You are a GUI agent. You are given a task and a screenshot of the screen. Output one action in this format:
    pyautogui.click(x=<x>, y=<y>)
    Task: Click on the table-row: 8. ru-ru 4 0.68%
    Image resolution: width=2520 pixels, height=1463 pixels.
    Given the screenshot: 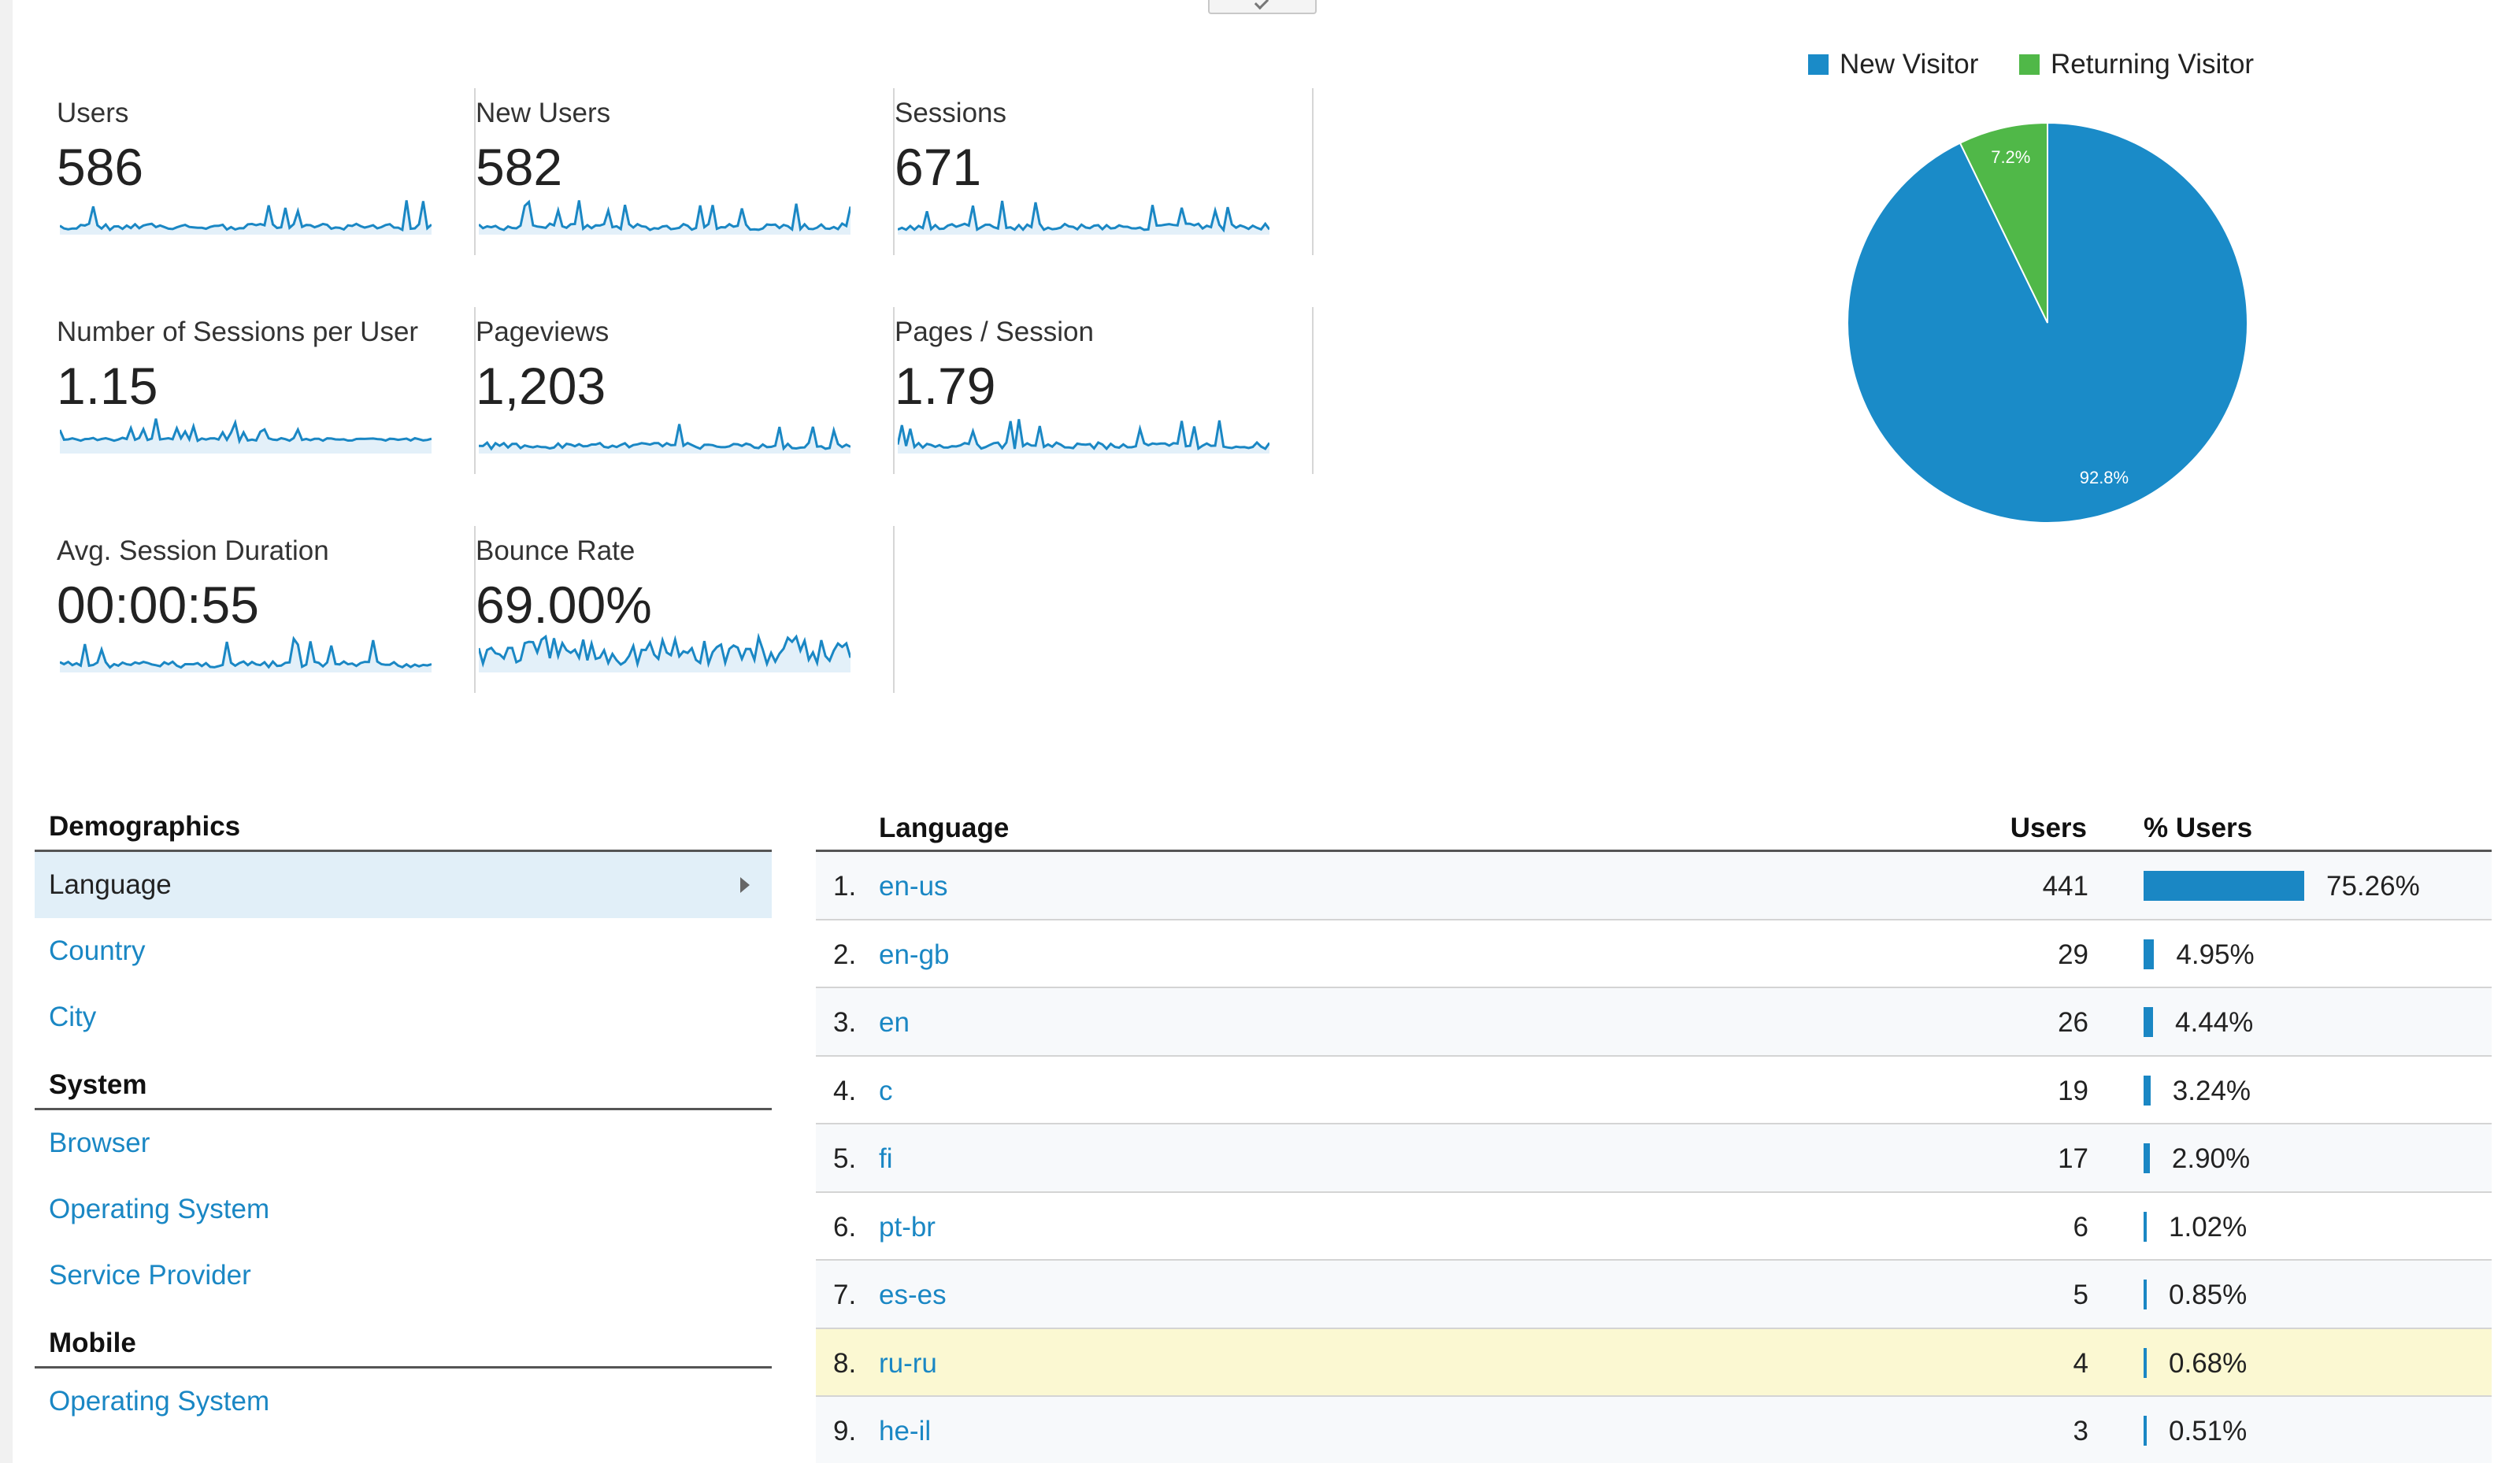 What is the action you would take?
    pyautogui.click(x=1654, y=1363)
    